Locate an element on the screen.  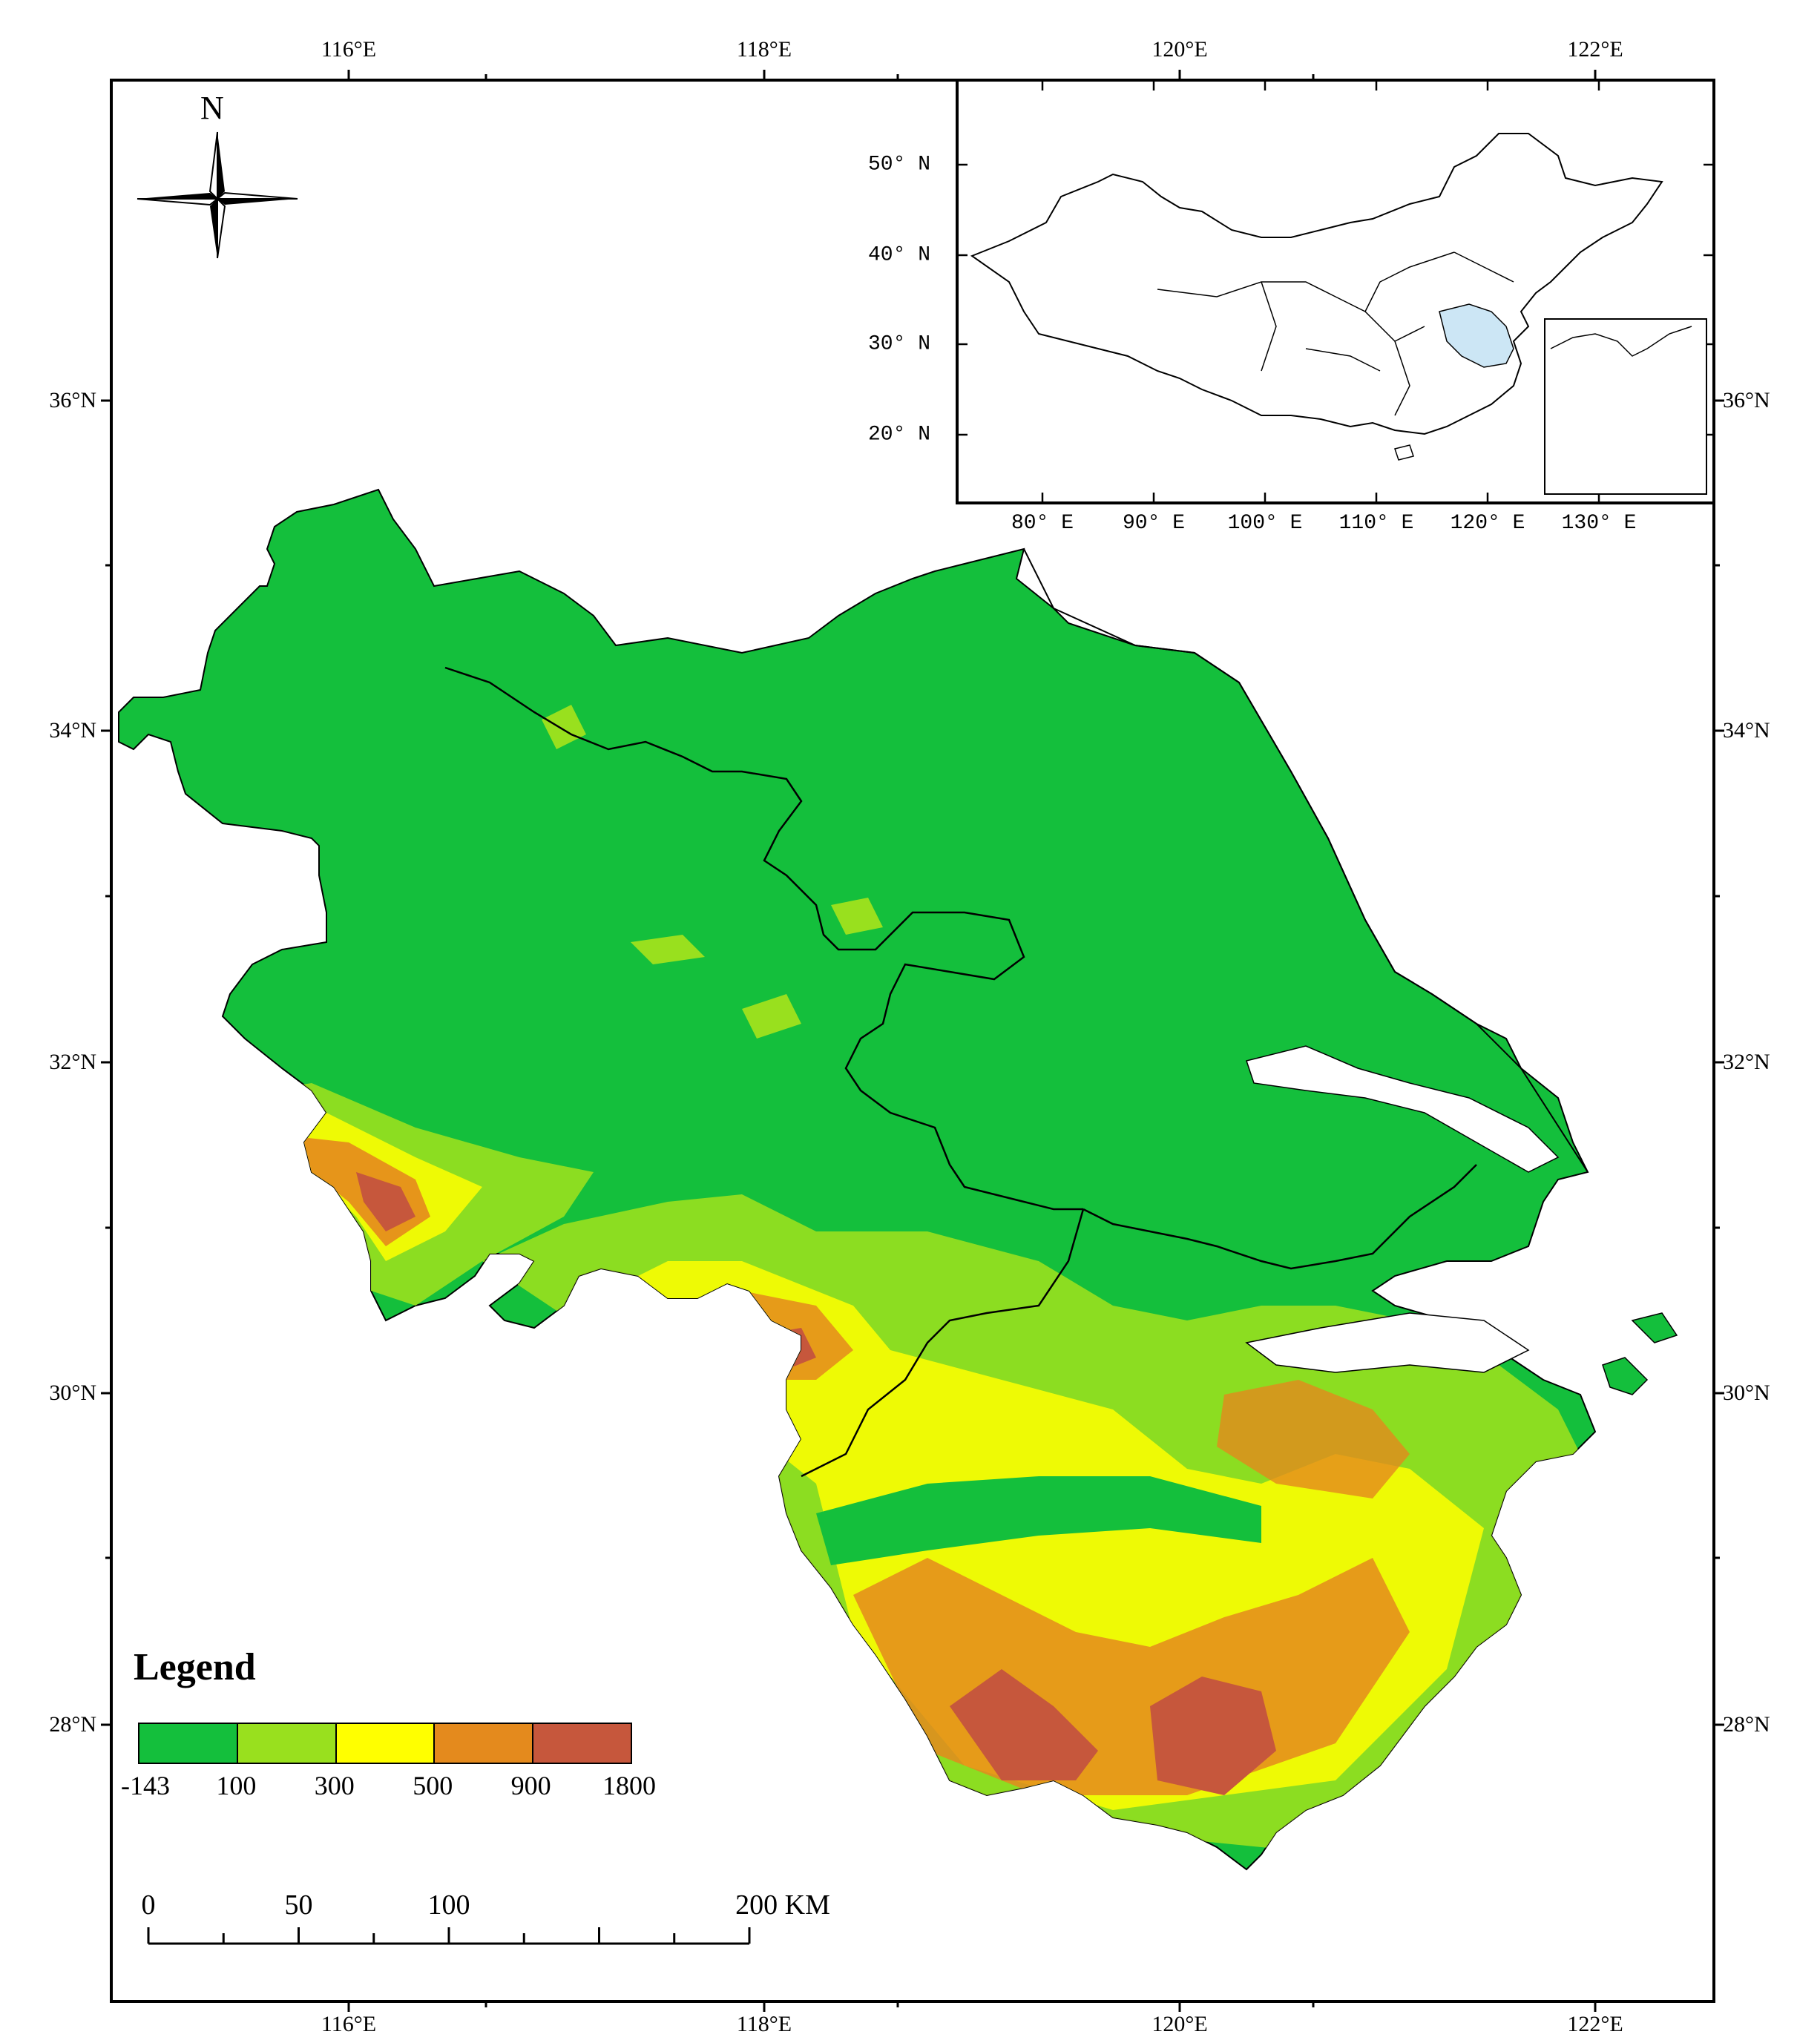
lon-label-top: 120°E is located at coordinates (1180, 49).